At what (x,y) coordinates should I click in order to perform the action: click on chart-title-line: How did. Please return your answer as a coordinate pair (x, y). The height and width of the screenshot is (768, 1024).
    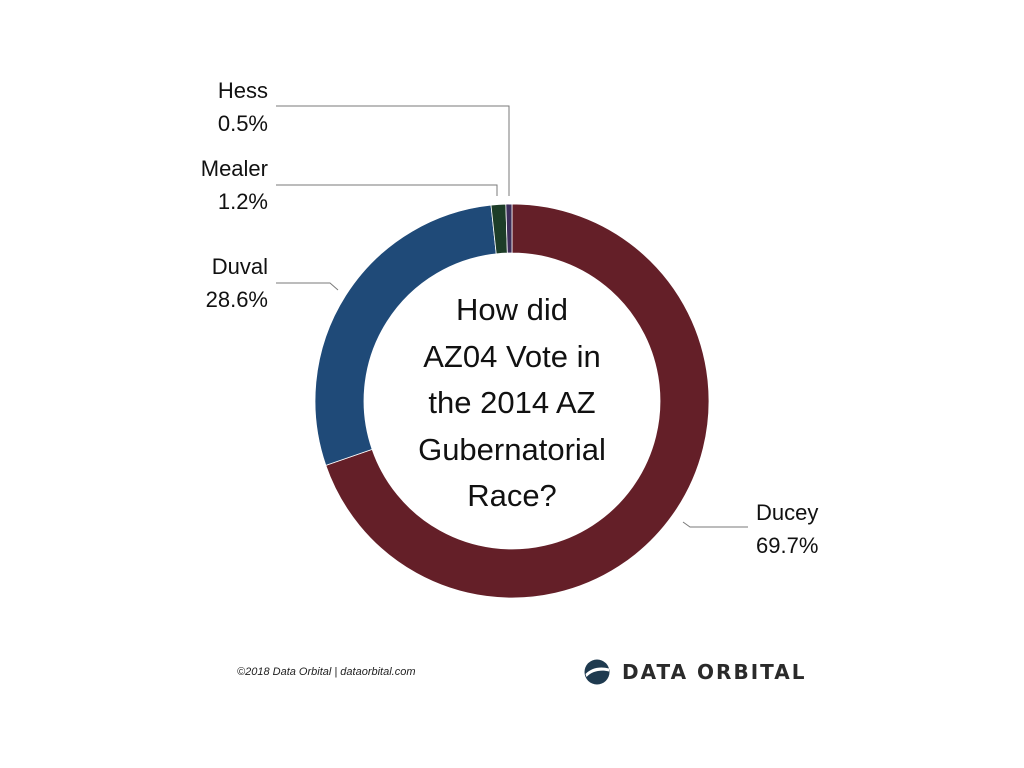
    Looking at the image, I should click on (512, 309).